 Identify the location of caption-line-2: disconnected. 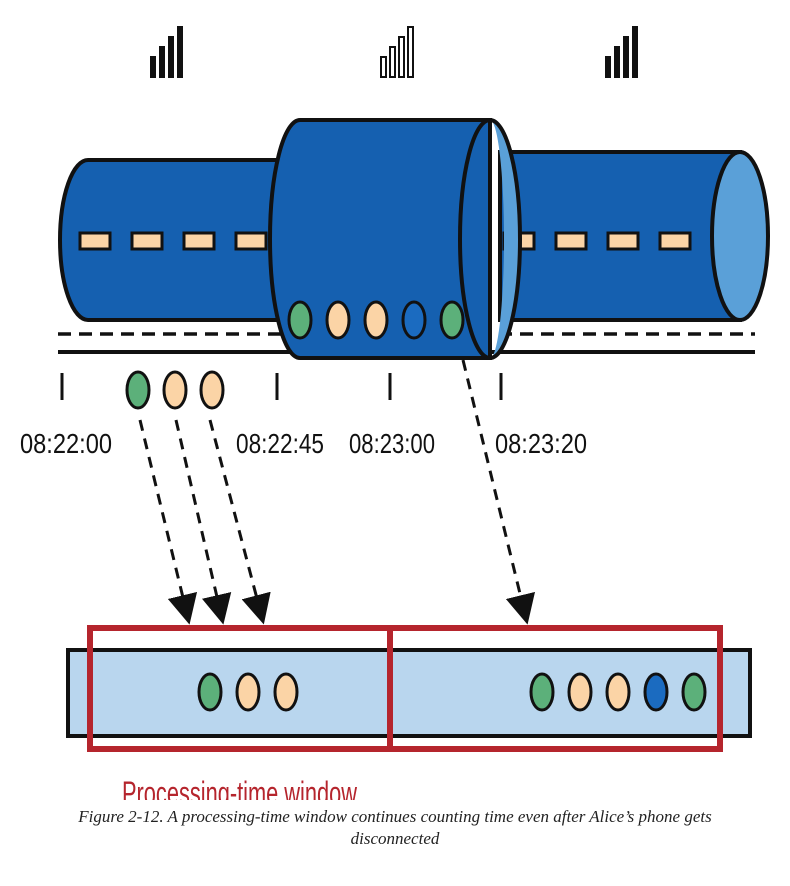
(395, 838).